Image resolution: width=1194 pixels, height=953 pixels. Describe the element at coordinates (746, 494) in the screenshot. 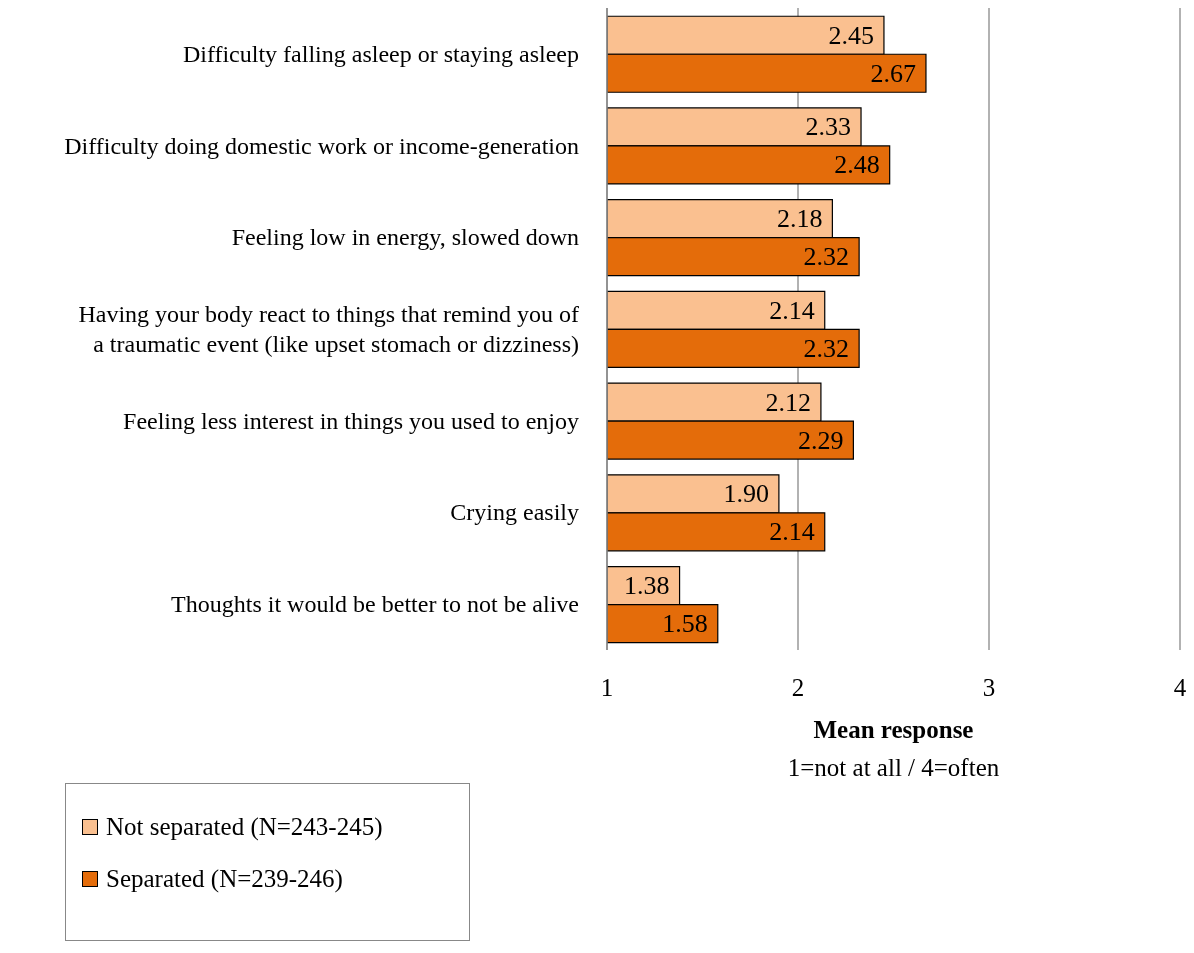

I see `data-label: 1.90` at that location.